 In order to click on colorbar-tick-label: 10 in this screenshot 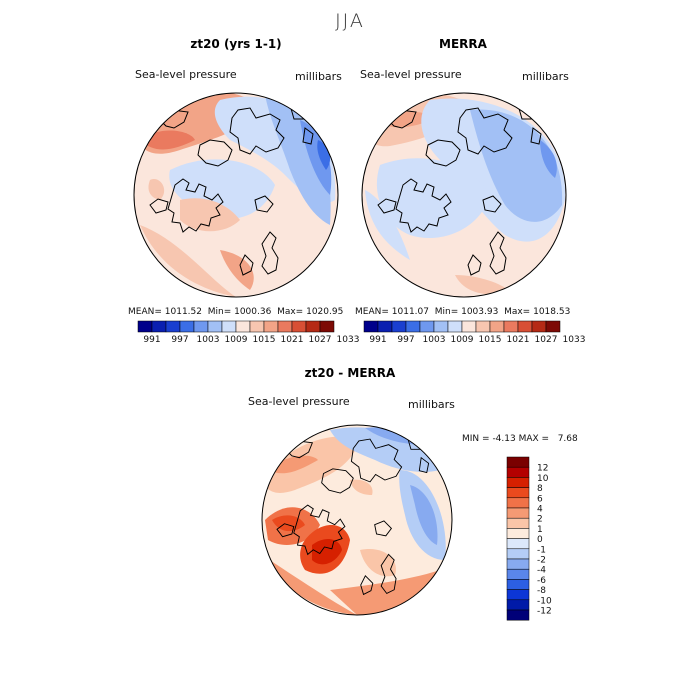, I will do `click(543, 479)`.